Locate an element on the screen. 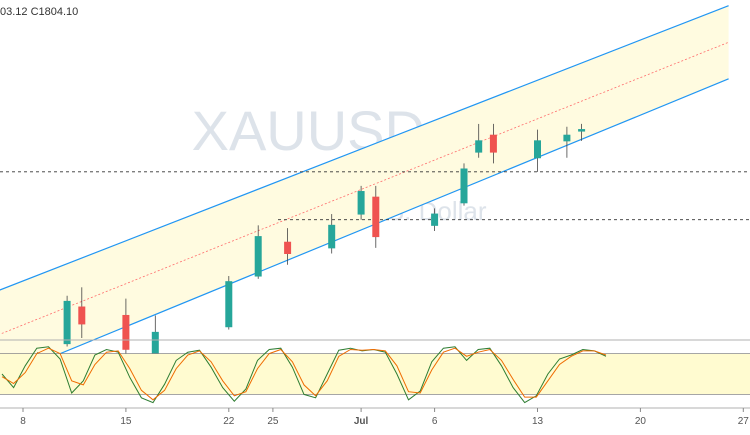 This screenshot has width=750, height=435. stochastic-k-line is located at coordinates (304, 375).